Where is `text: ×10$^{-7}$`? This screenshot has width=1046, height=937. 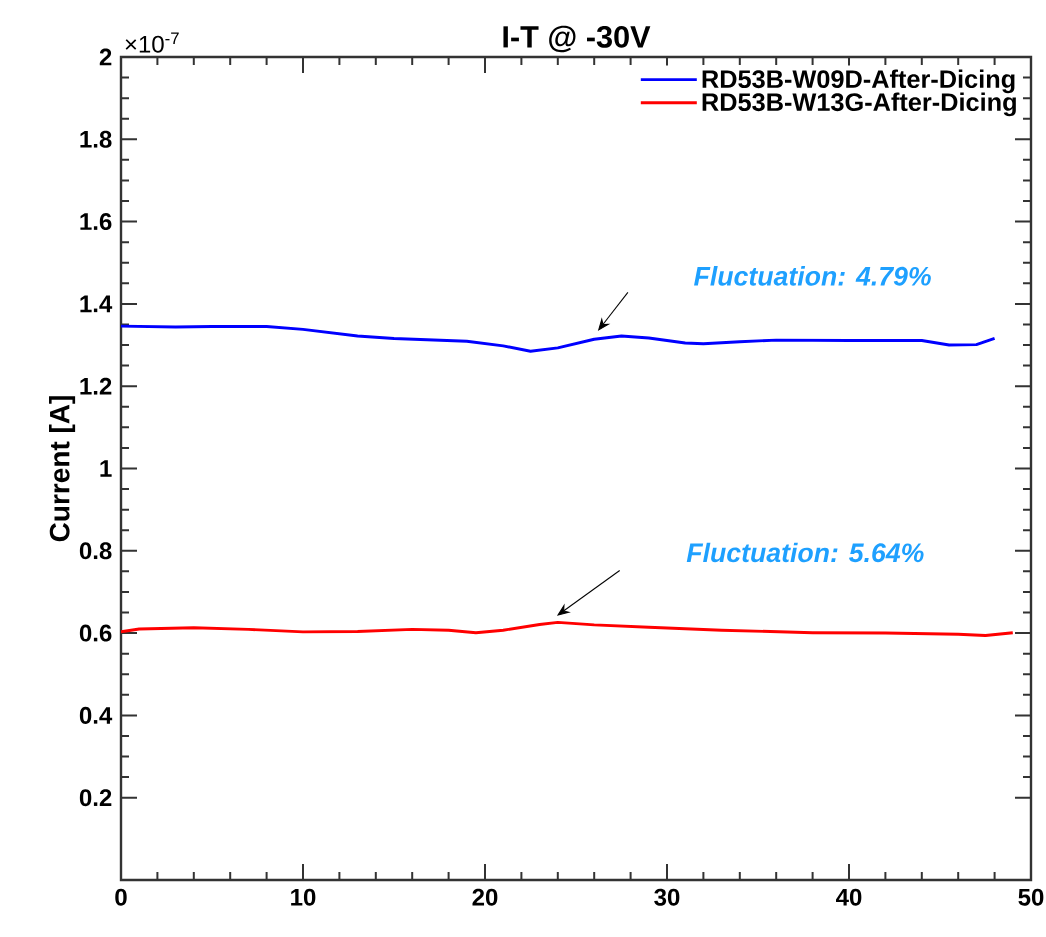 text: ×10$^{-7}$ is located at coordinates (152, 42).